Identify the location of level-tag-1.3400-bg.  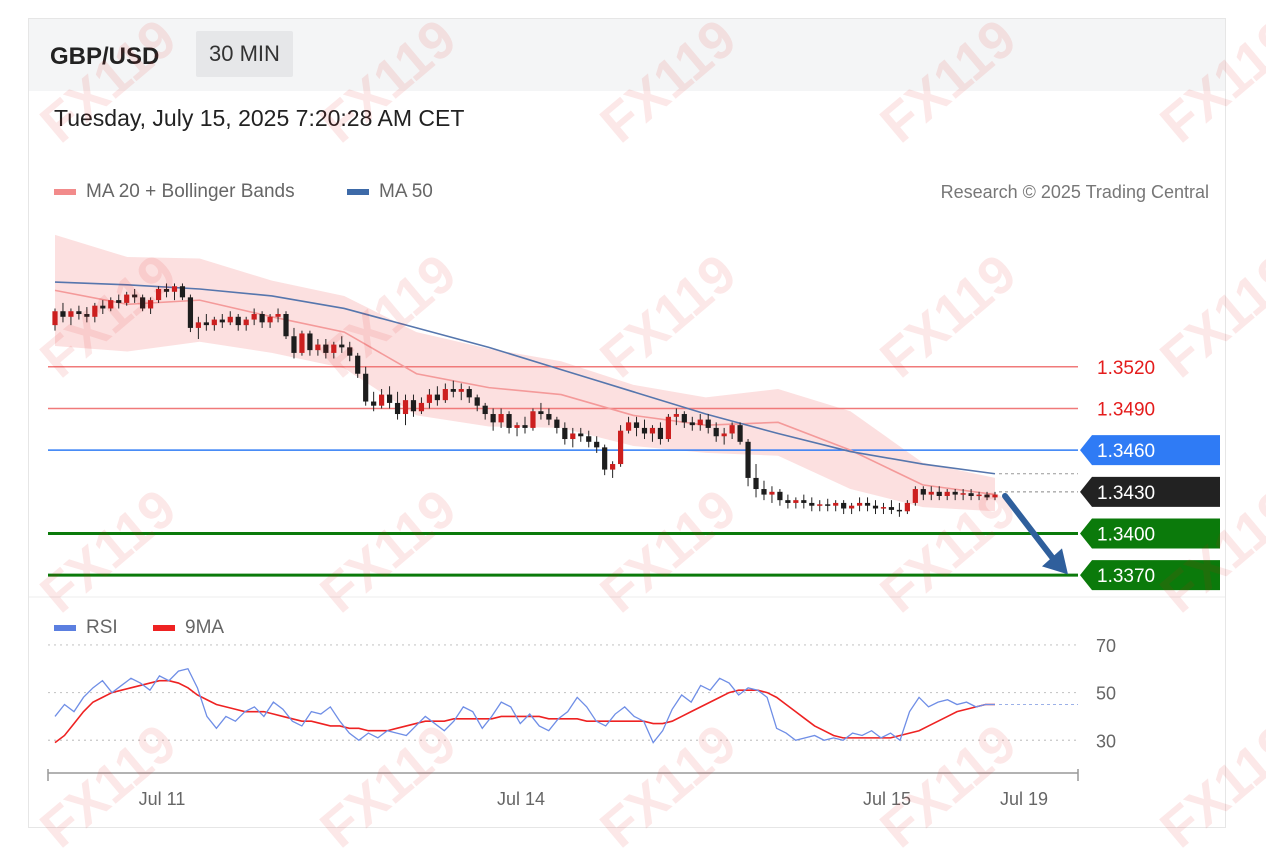
(1150, 533).